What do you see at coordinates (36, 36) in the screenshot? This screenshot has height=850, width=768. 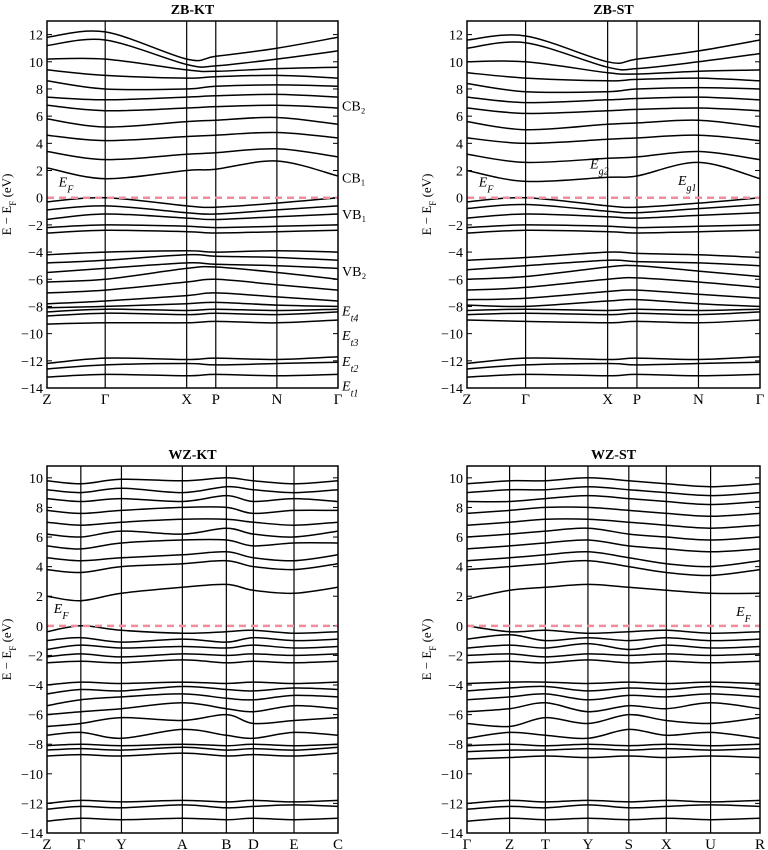 I see `y-tick-label: 12` at bounding box center [36, 36].